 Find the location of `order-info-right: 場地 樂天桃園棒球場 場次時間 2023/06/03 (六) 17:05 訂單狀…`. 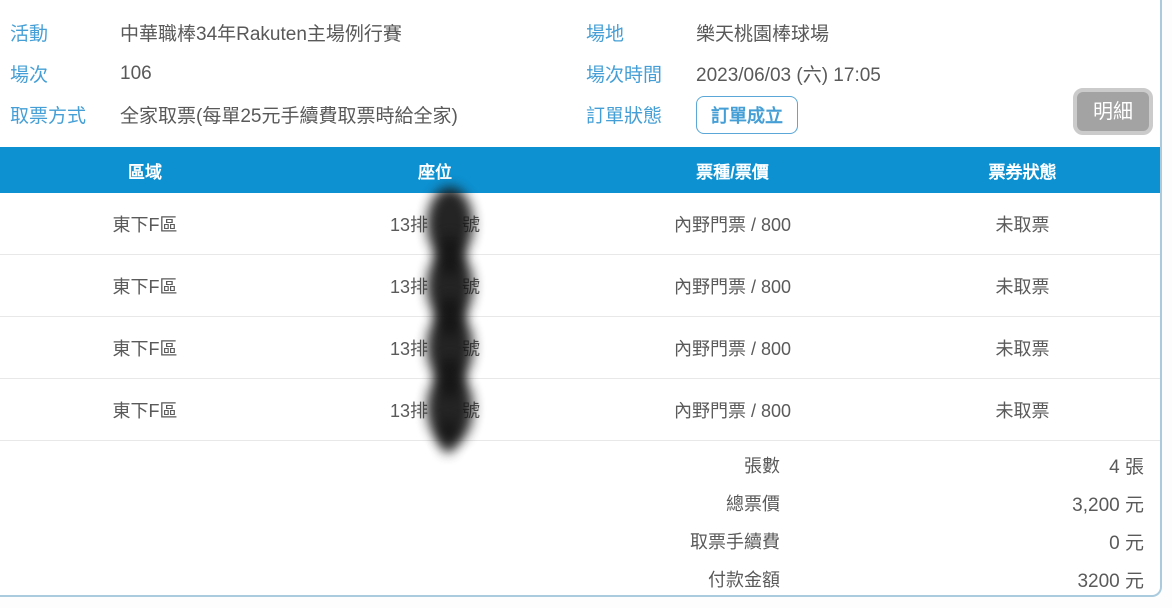

order-info-right: 場地 樂天桃園棒球場 場次時間 2023/06/03 (六) 17:05 訂單狀… is located at coordinates (866, 73).